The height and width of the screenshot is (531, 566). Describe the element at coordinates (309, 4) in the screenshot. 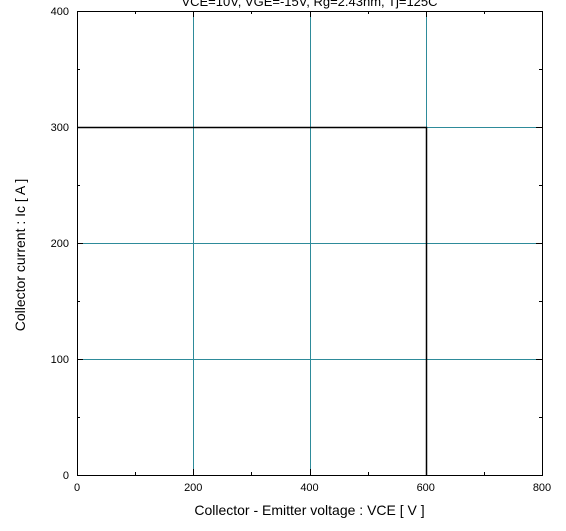

I see `chart-title: VCE=10V, VGE=-15V, Rg=2.43hm, Tj=125C` at that location.